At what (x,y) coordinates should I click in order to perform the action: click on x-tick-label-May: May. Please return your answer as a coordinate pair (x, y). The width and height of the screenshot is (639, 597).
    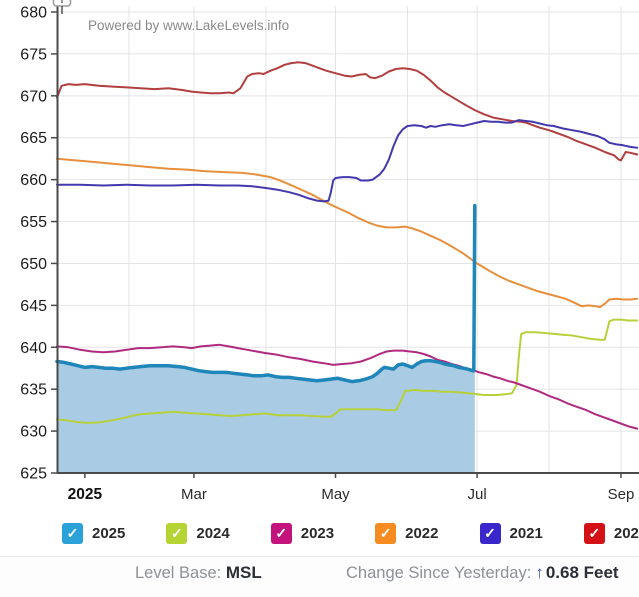
    Looking at the image, I should click on (335, 494).